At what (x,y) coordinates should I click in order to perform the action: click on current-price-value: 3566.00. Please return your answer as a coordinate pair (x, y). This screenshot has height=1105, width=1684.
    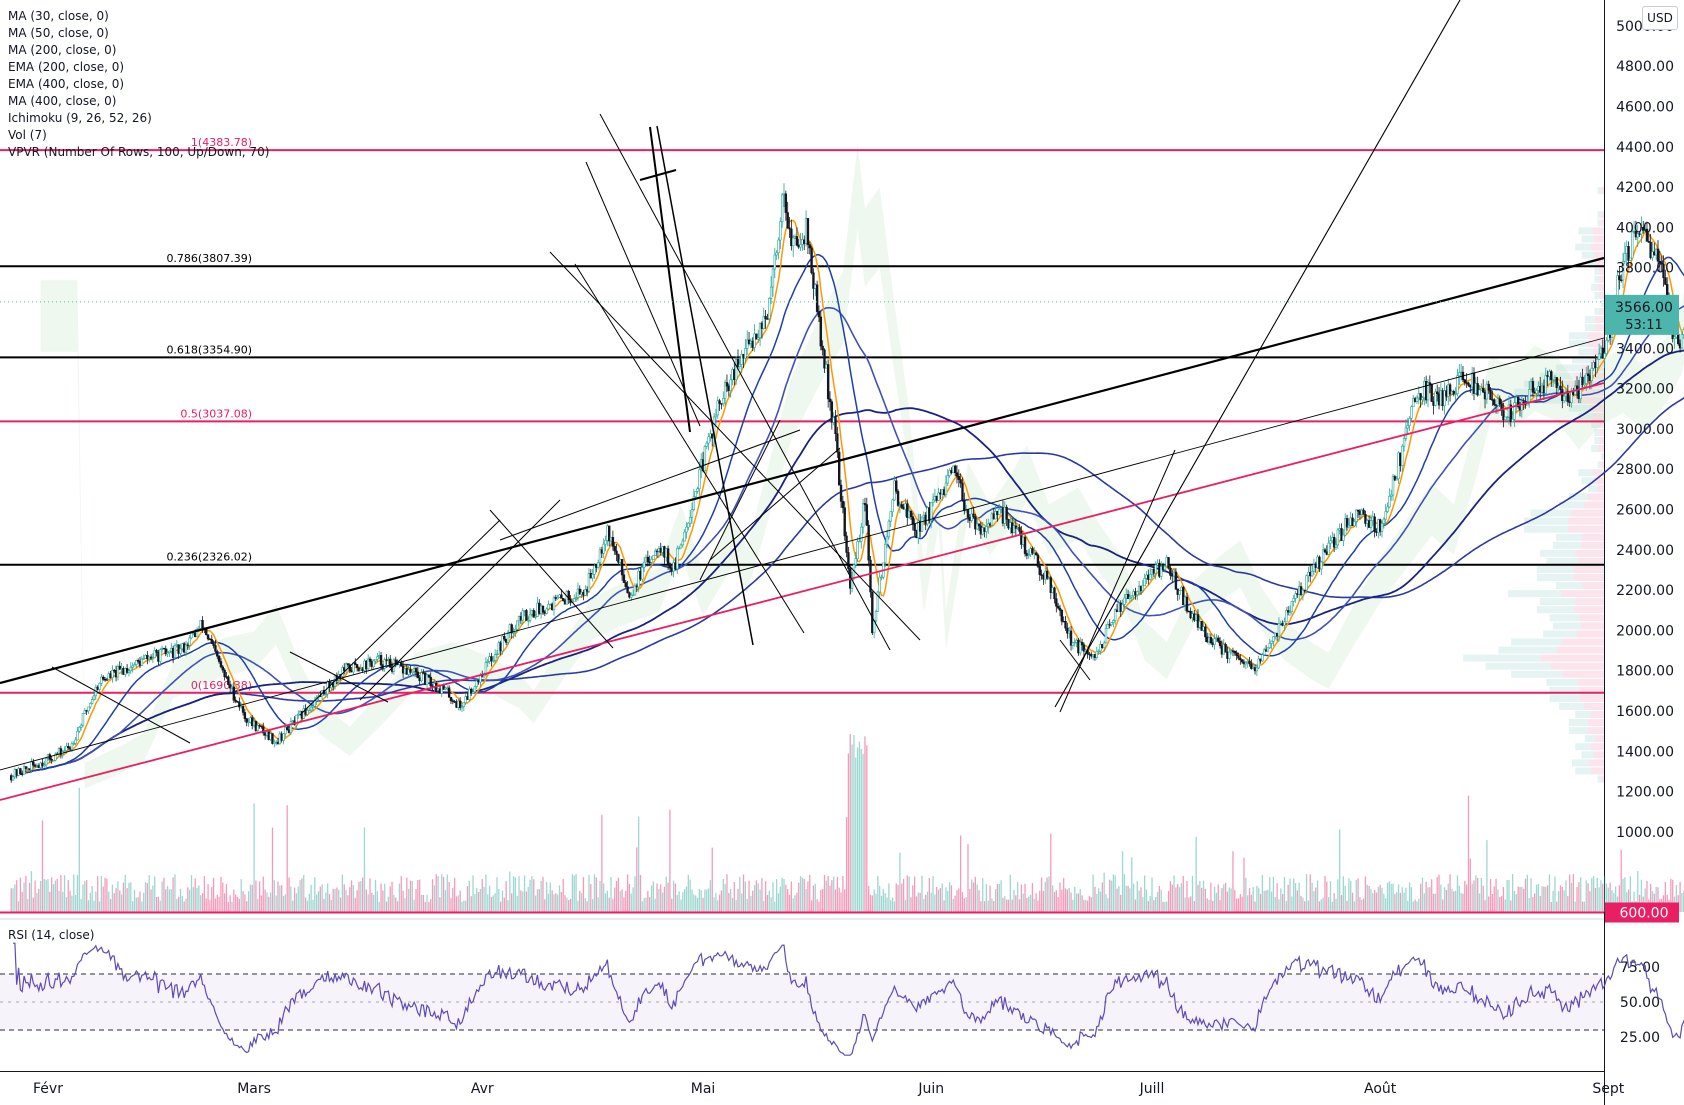
    Looking at the image, I should click on (1644, 308).